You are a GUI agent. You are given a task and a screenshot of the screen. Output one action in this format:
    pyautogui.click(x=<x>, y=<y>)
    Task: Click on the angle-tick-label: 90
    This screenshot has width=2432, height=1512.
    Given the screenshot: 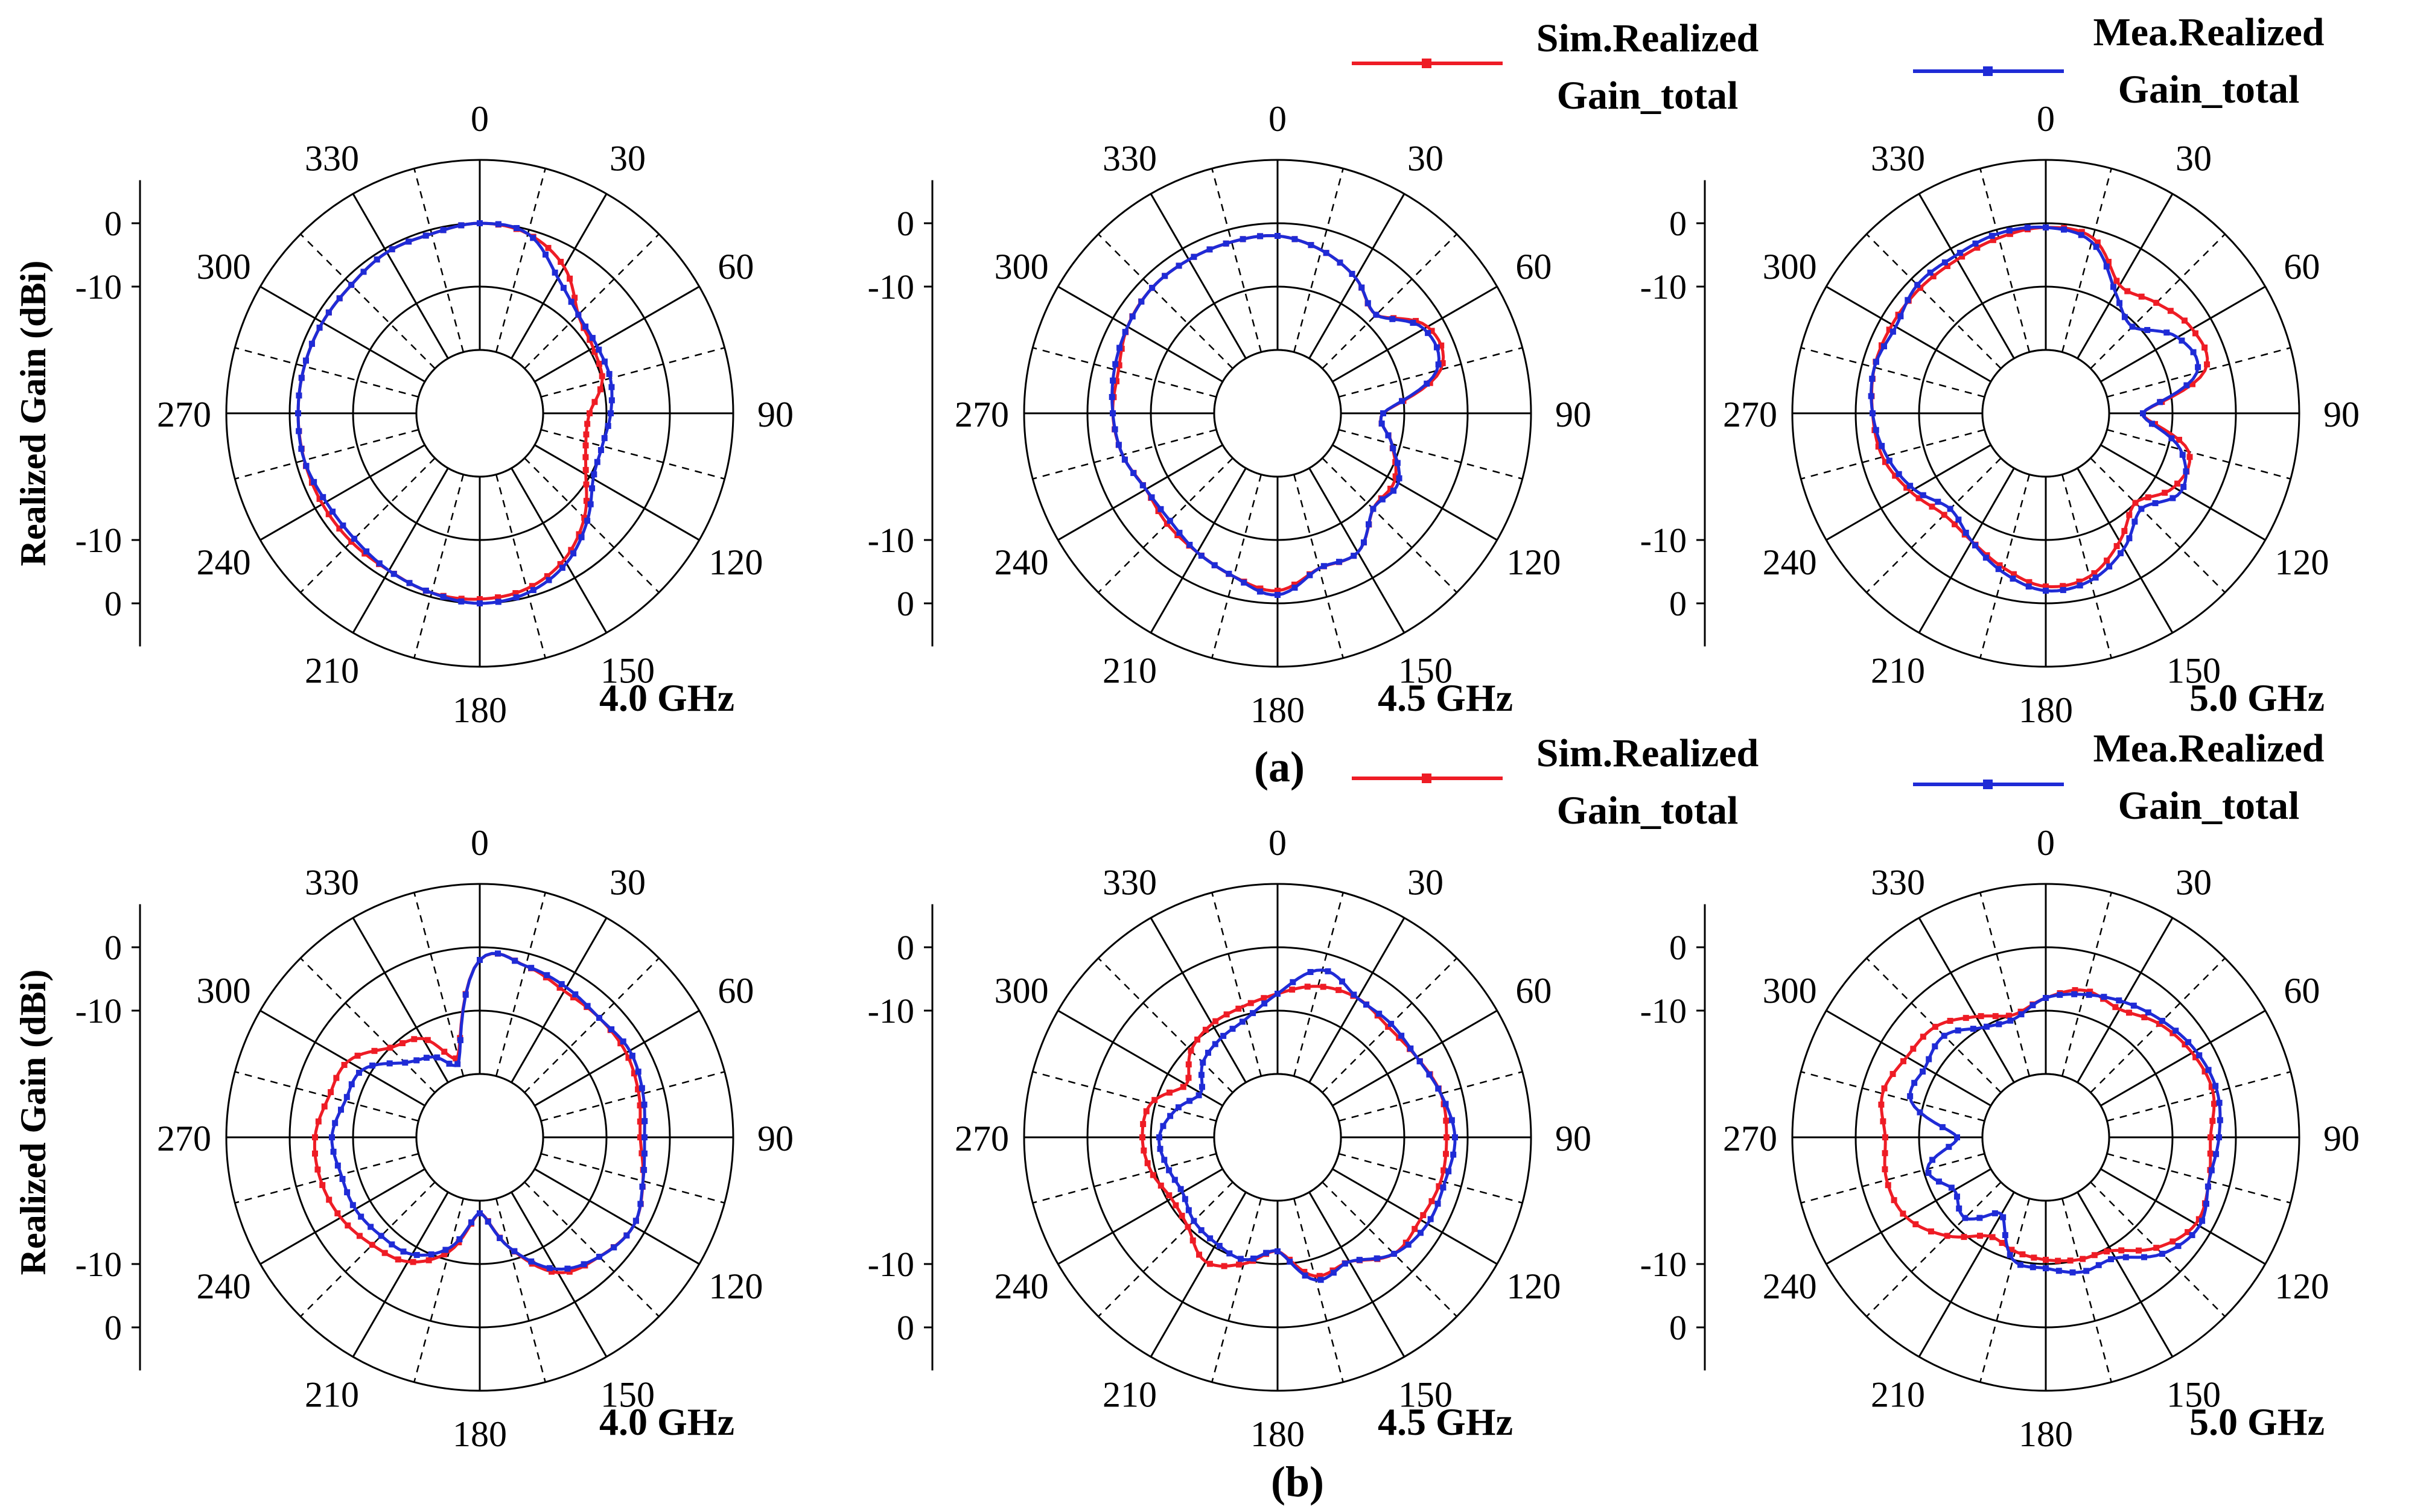 What is the action you would take?
    pyautogui.click(x=775, y=415)
    